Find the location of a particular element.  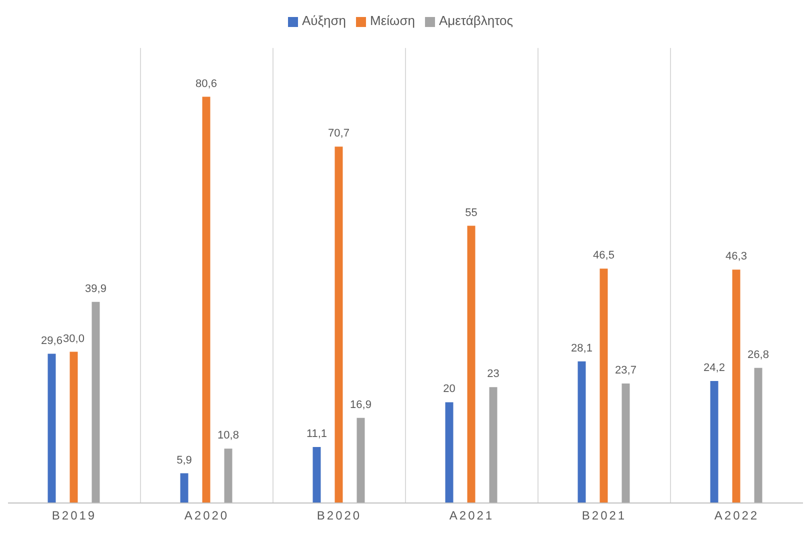

x-tick-label: A2022 is located at coordinates (737, 515).